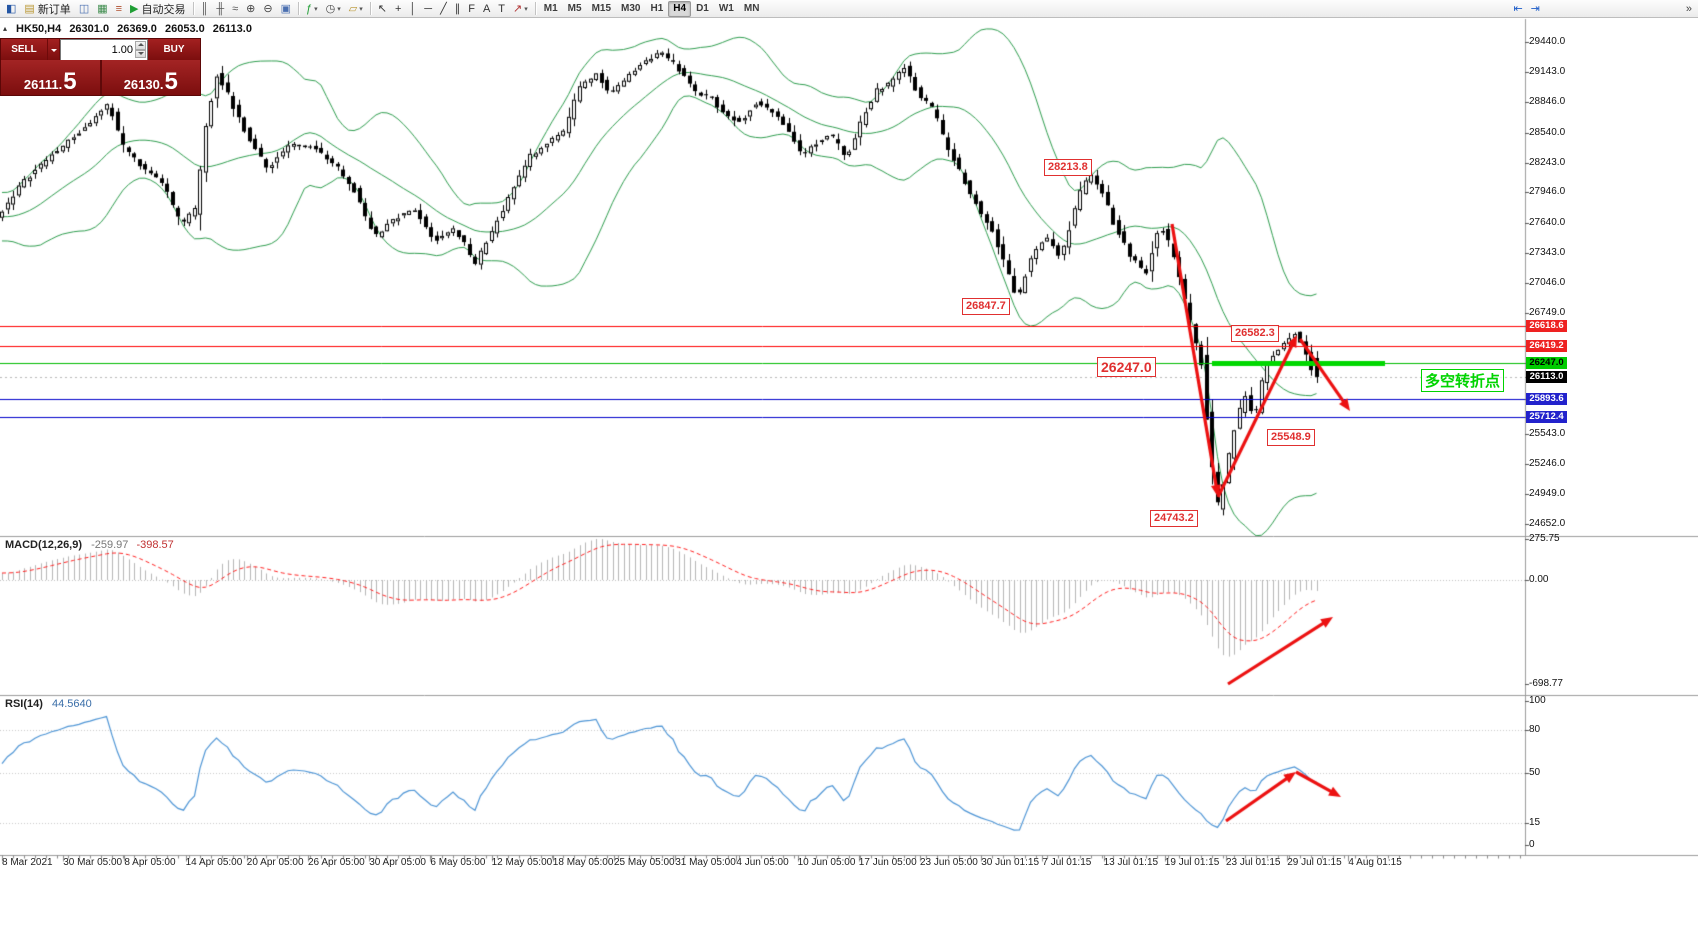 The width and height of the screenshot is (1698, 942). I want to click on fibonacci-icon: F, so click(471, 8).